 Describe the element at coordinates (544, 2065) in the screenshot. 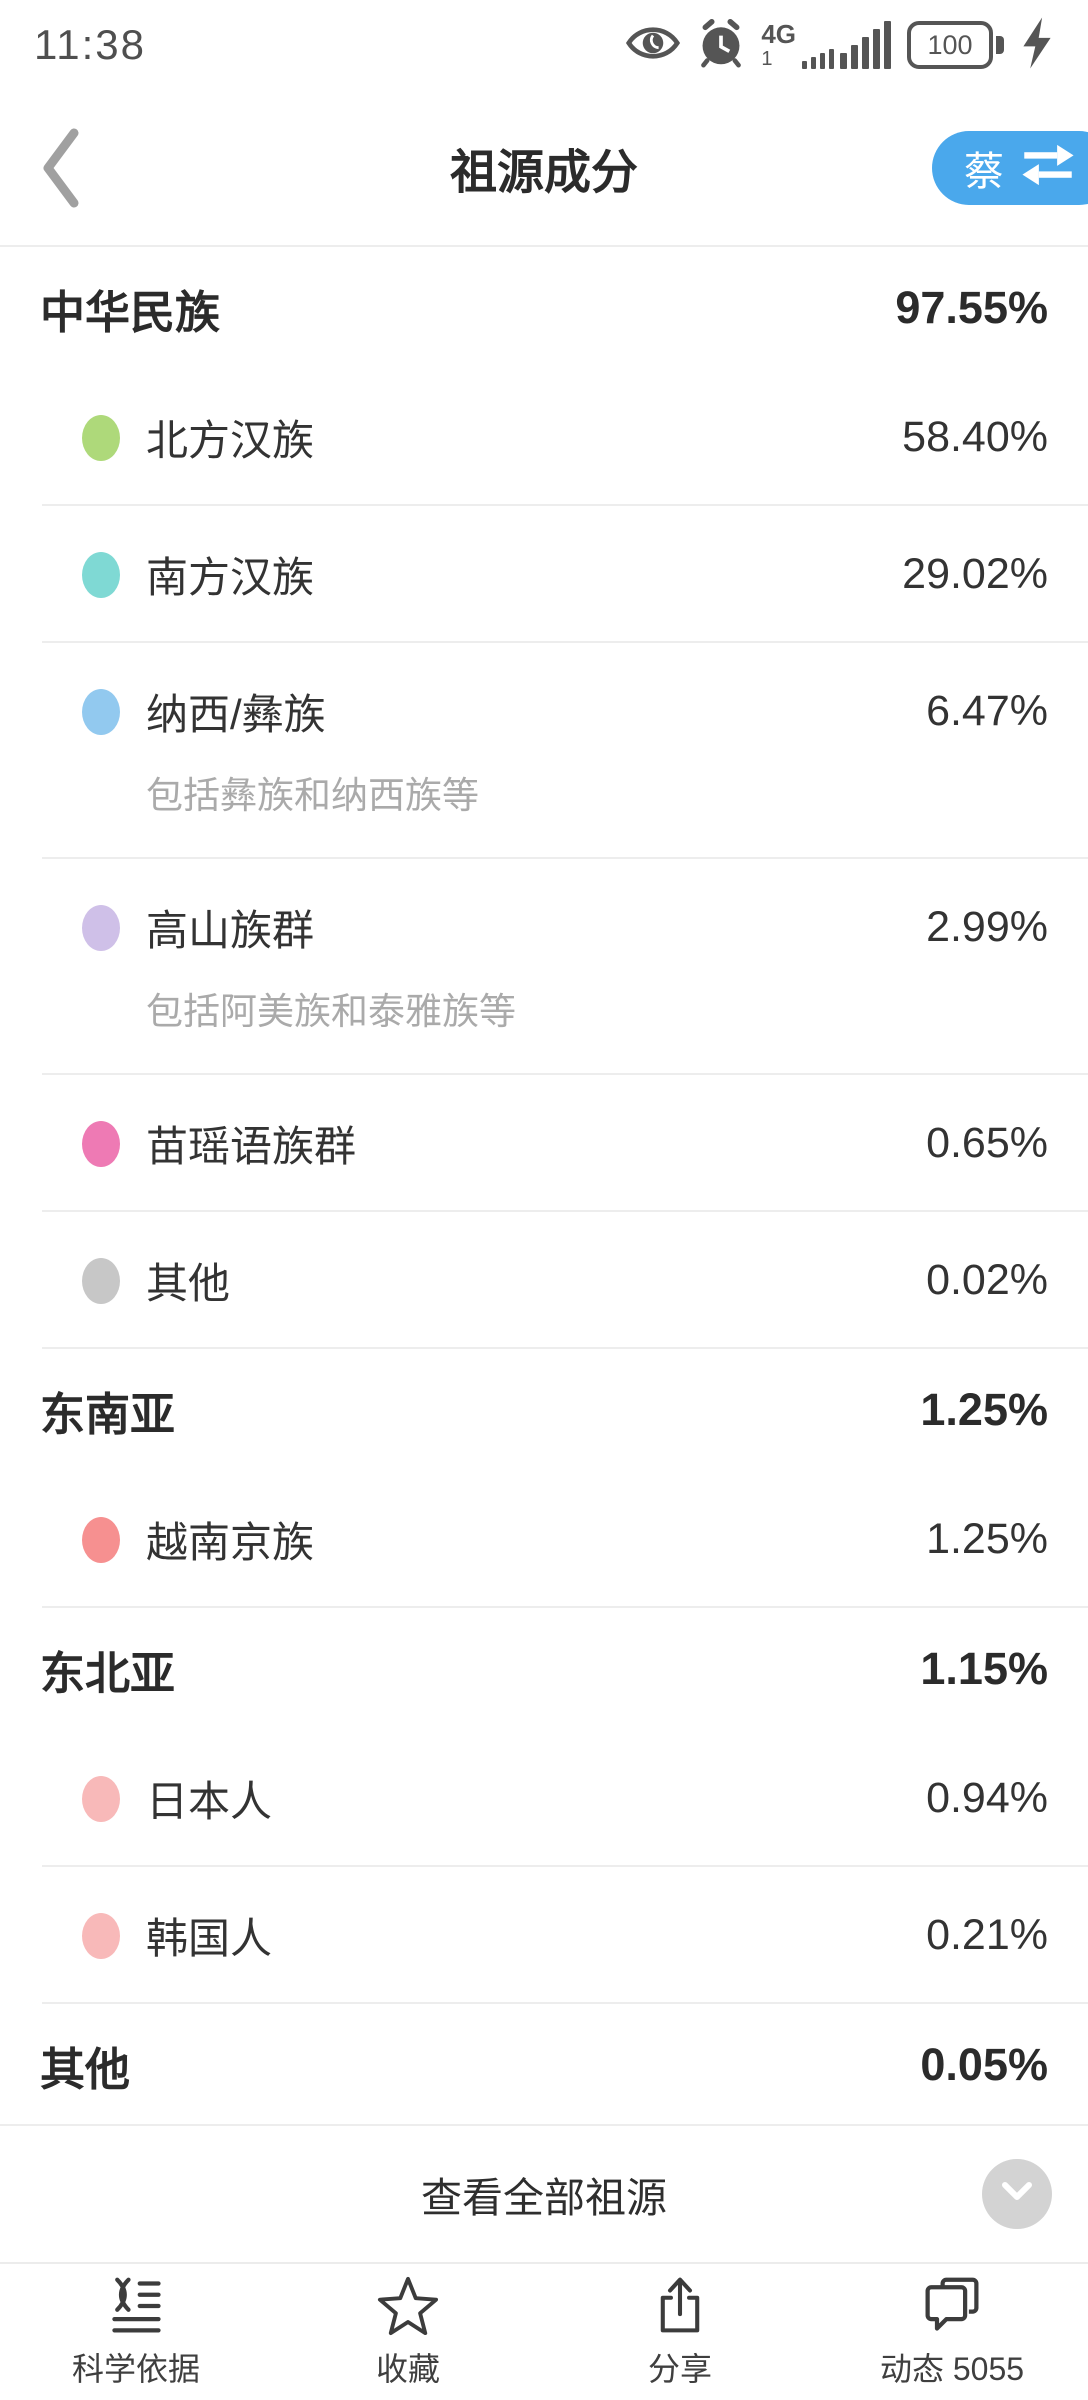

I see `ancestry-section-row: 其他 0.05%` at that location.